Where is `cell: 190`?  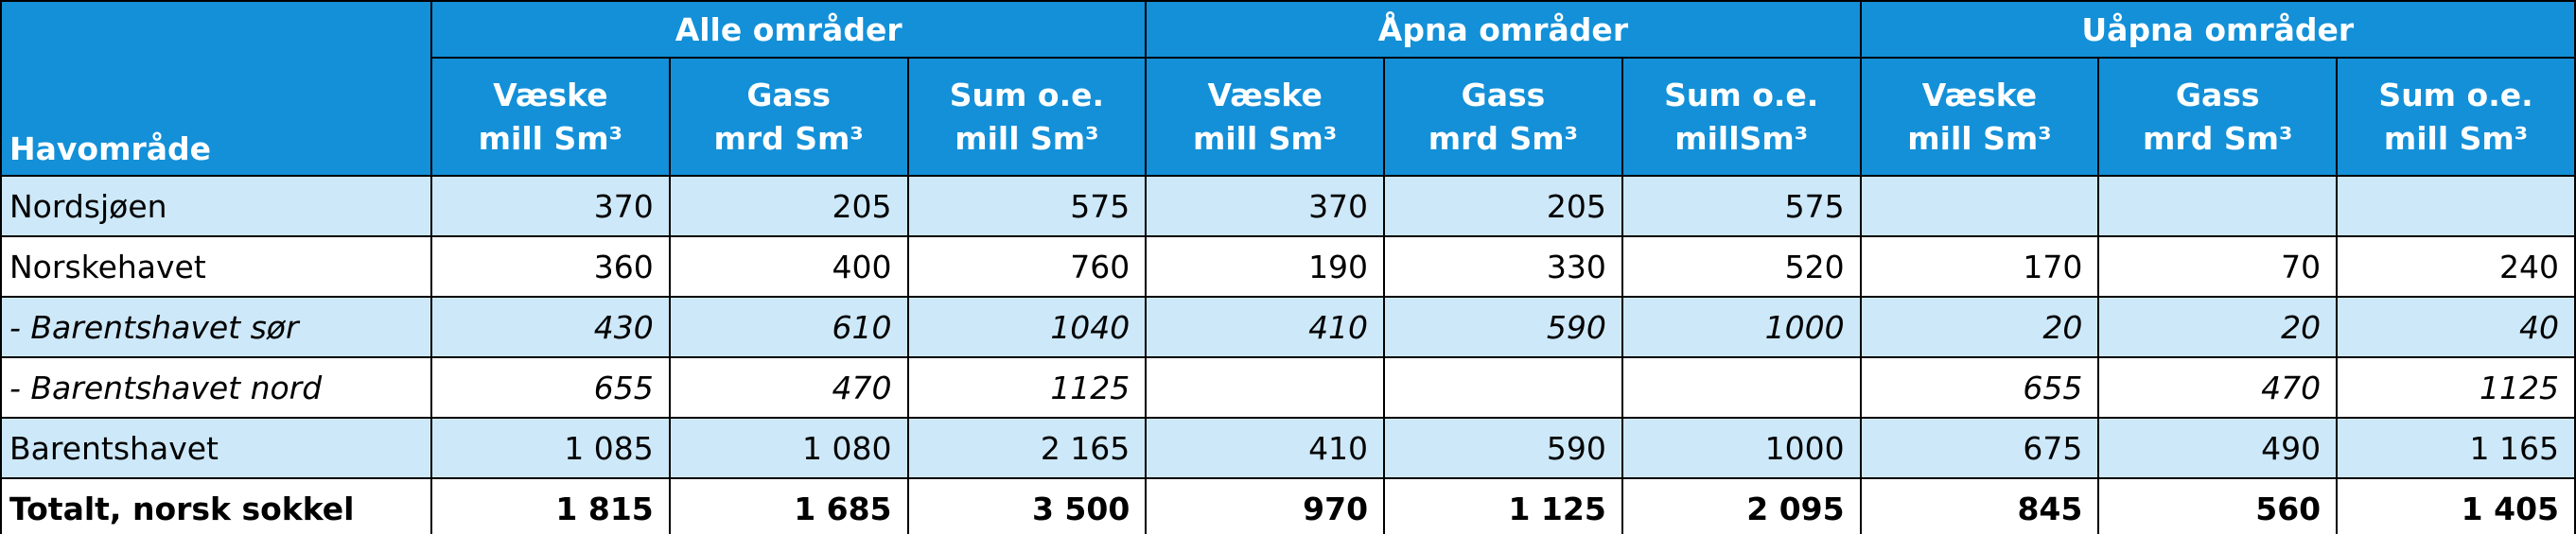
cell: 190 is located at coordinates (1265, 266).